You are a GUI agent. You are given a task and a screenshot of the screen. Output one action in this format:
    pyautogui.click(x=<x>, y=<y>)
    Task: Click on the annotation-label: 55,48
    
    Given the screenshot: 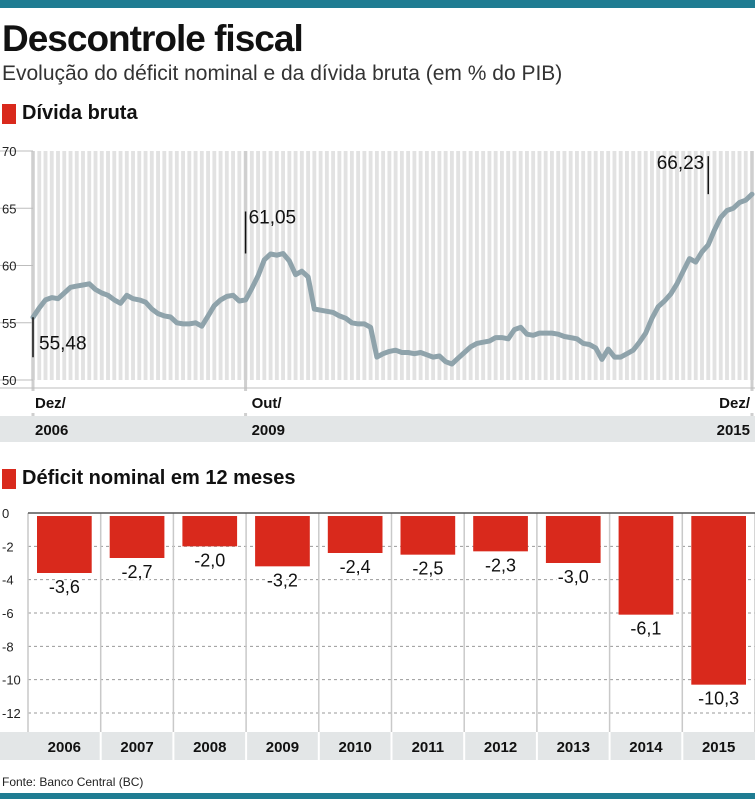 What is the action you would take?
    pyautogui.click(x=63, y=343)
    